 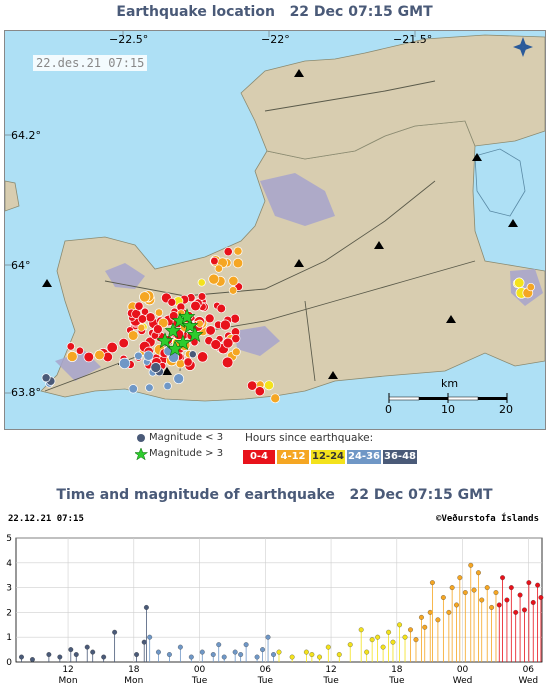 I want to click on magnitude-stems, so click(x=281, y=612).